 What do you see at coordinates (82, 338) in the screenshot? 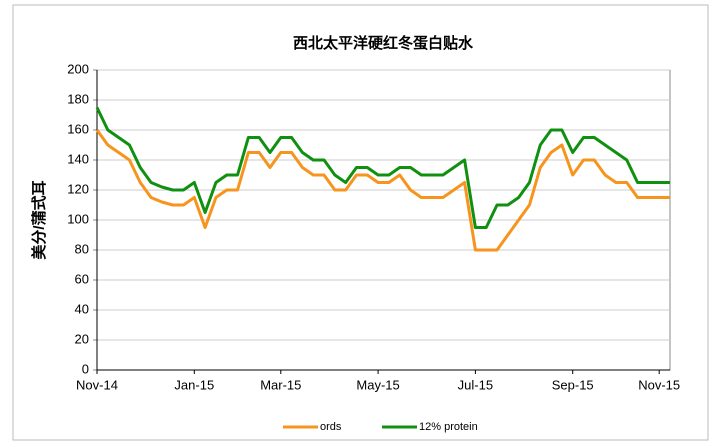
I see `y-tick-label: 20` at bounding box center [82, 338].